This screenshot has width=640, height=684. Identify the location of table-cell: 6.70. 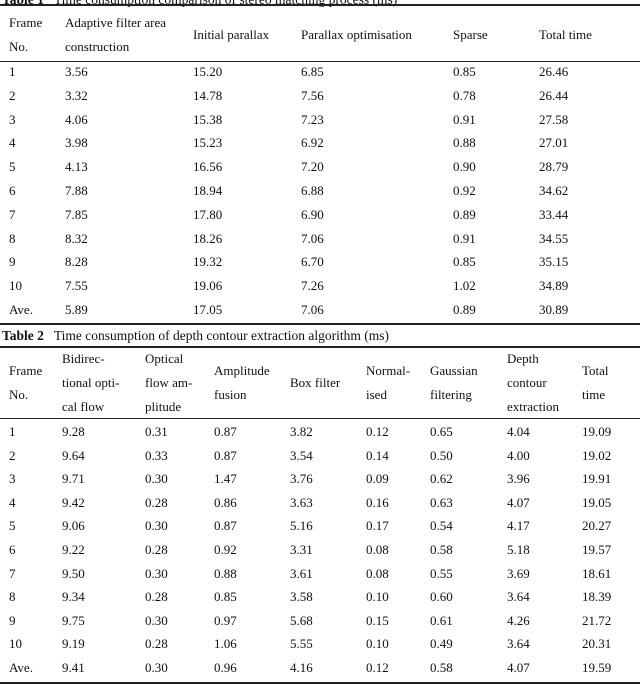
(312, 262).